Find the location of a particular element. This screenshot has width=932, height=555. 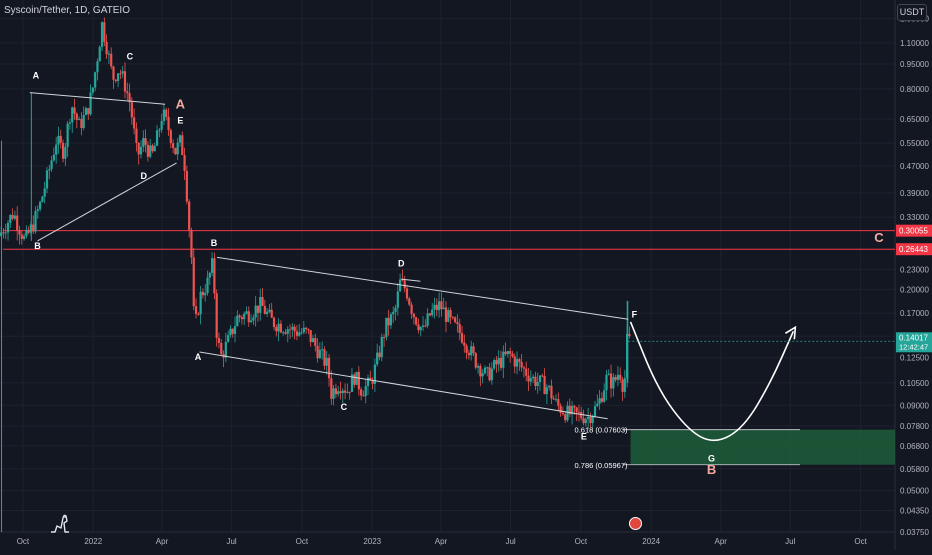

currency-button: USDT is located at coordinates (912, 12).